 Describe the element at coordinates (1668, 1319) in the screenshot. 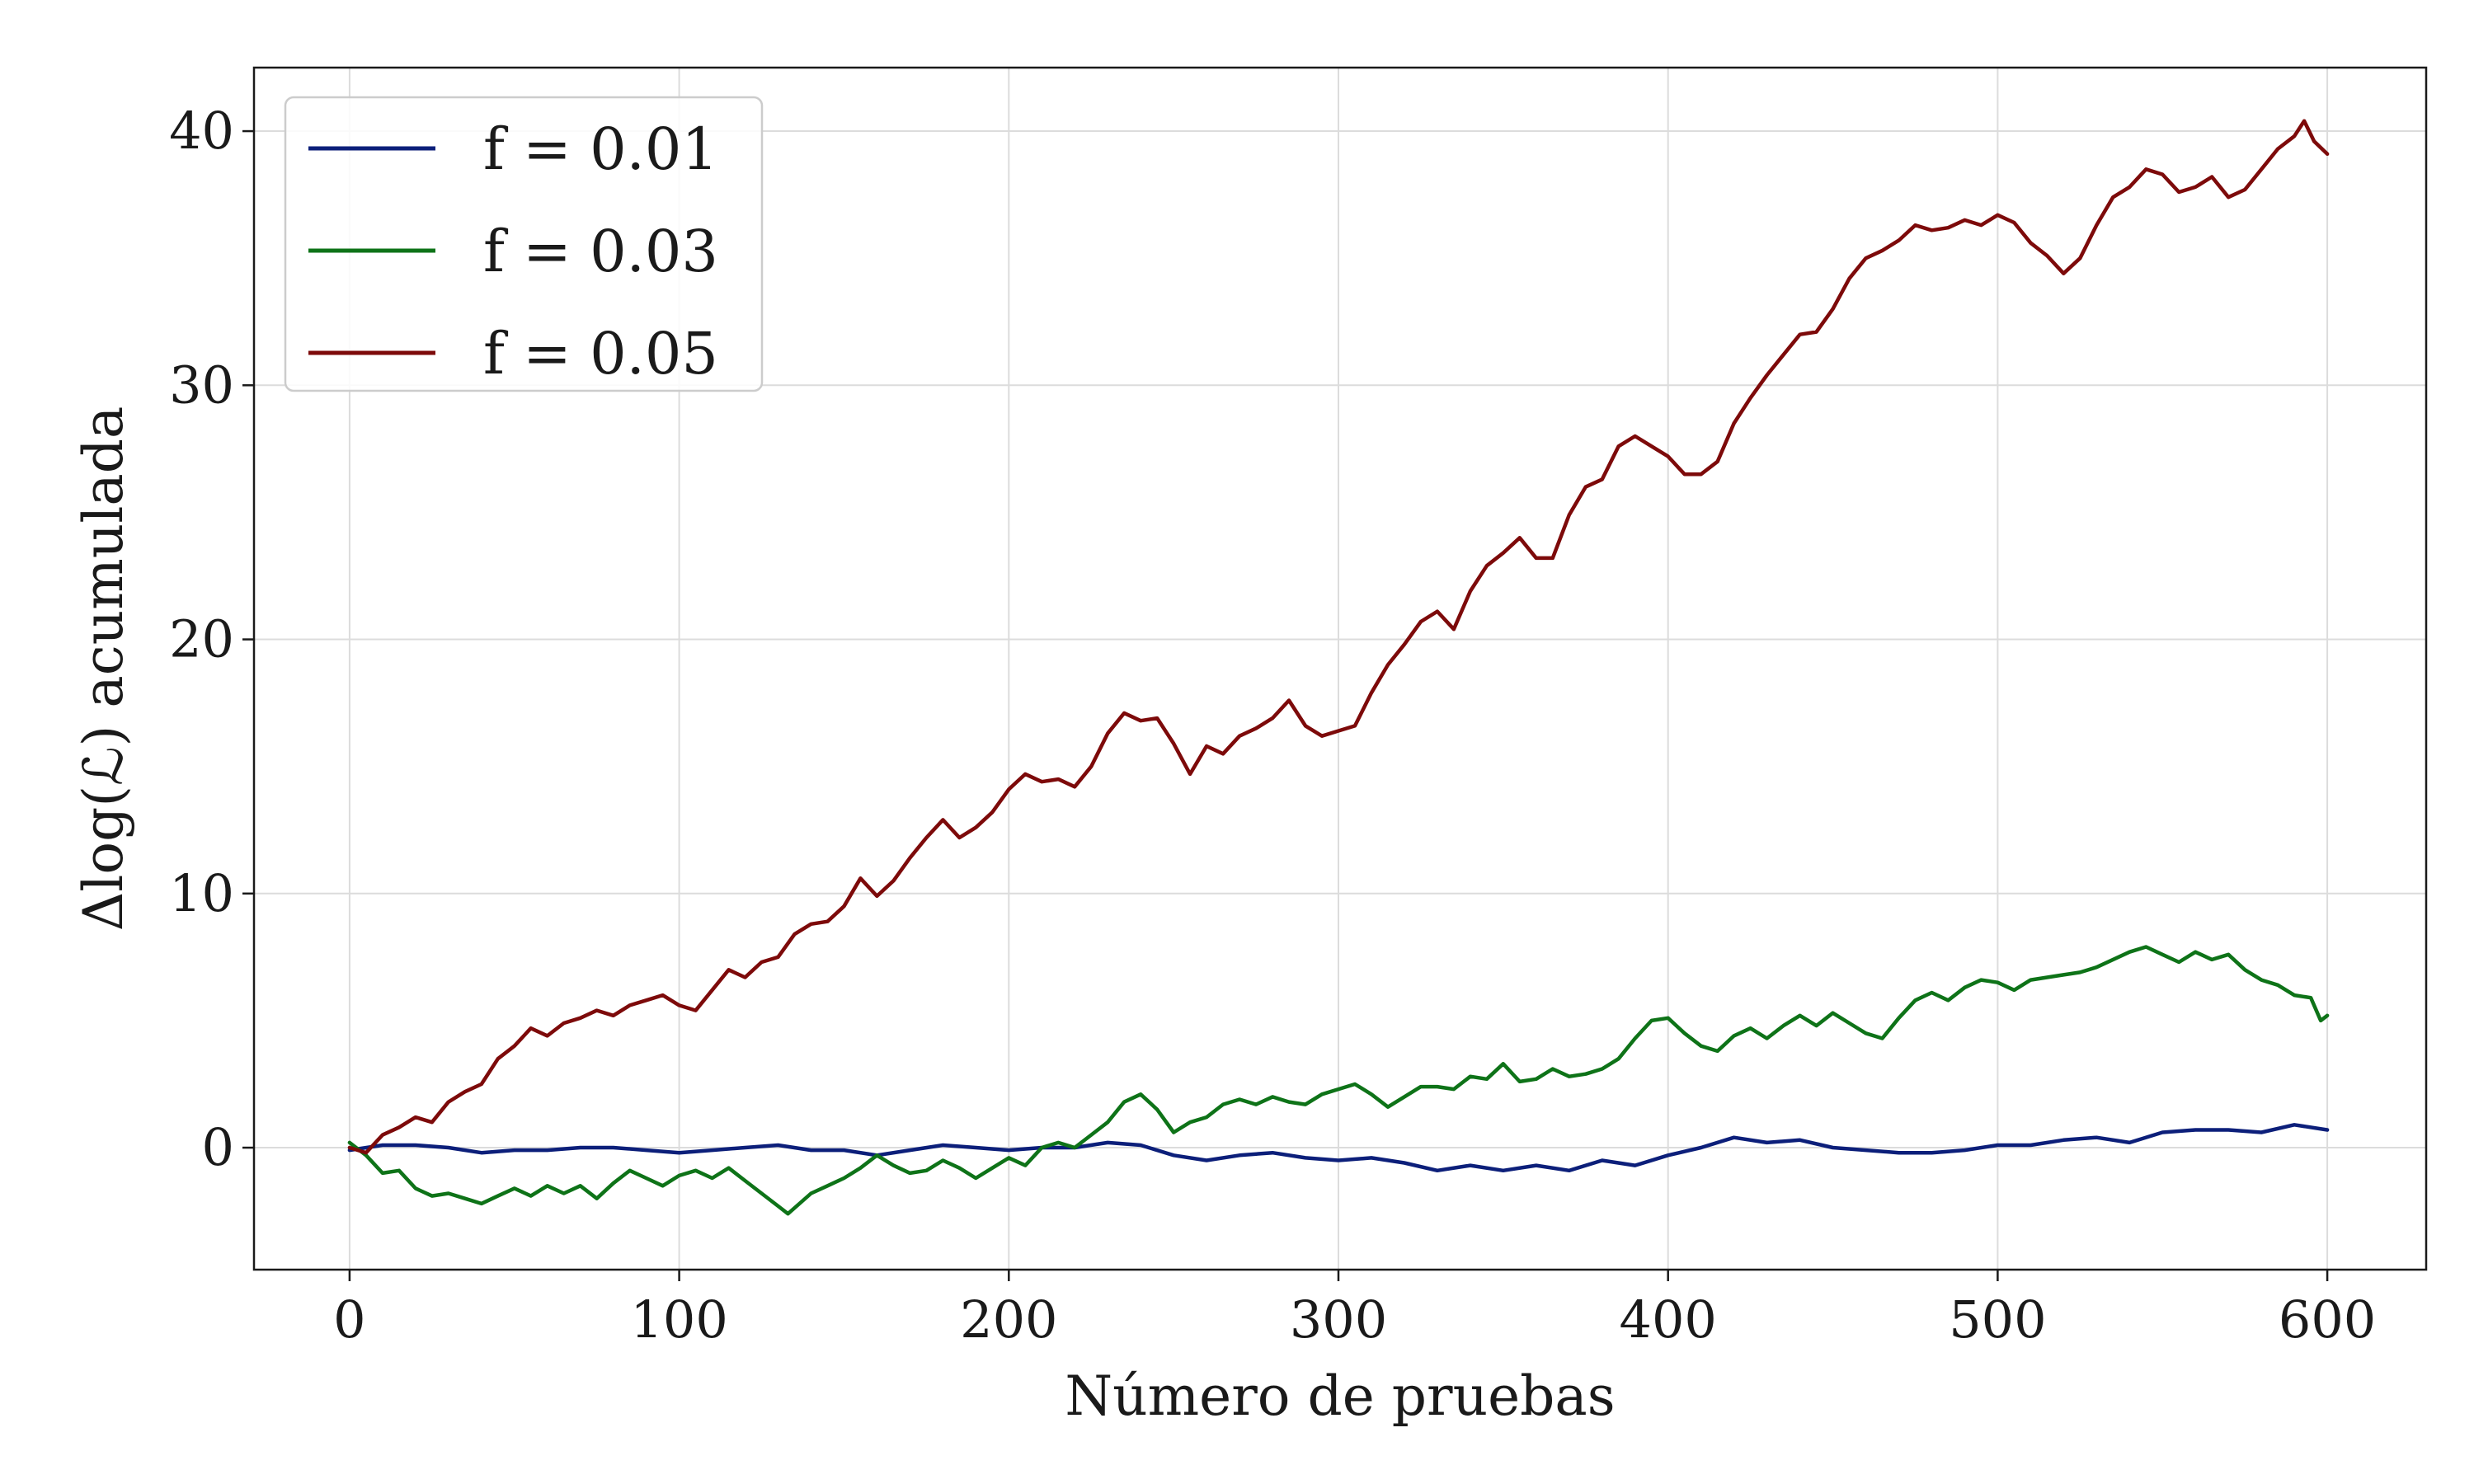

I see `x-tick-label: 400` at that location.